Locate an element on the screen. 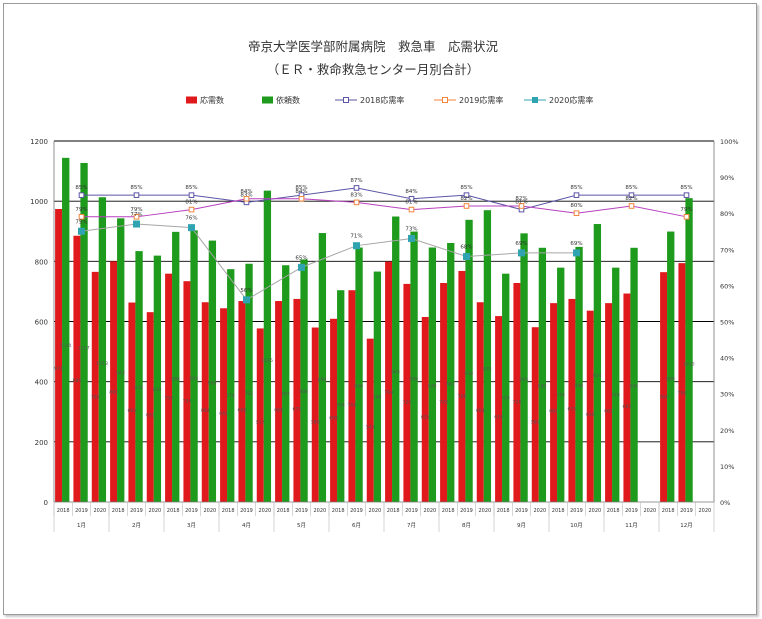 The height and width of the screenshot is (619, 762). rate-label-2019応需率-3: 84% is located at coordinates (246, 192).